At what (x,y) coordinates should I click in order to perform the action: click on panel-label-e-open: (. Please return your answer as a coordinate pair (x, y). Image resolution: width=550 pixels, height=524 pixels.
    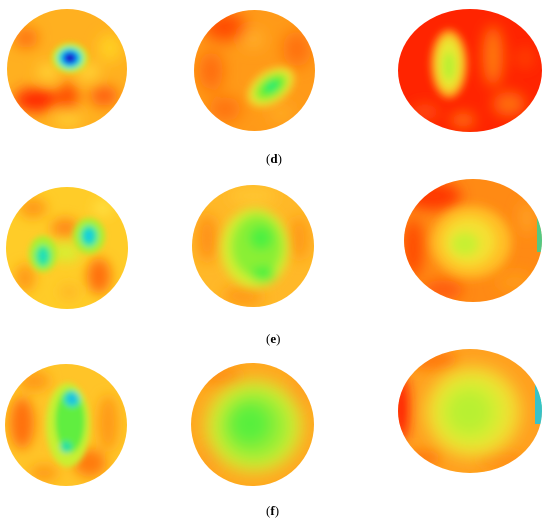
    Looking at the image, I should click on (268, 338).